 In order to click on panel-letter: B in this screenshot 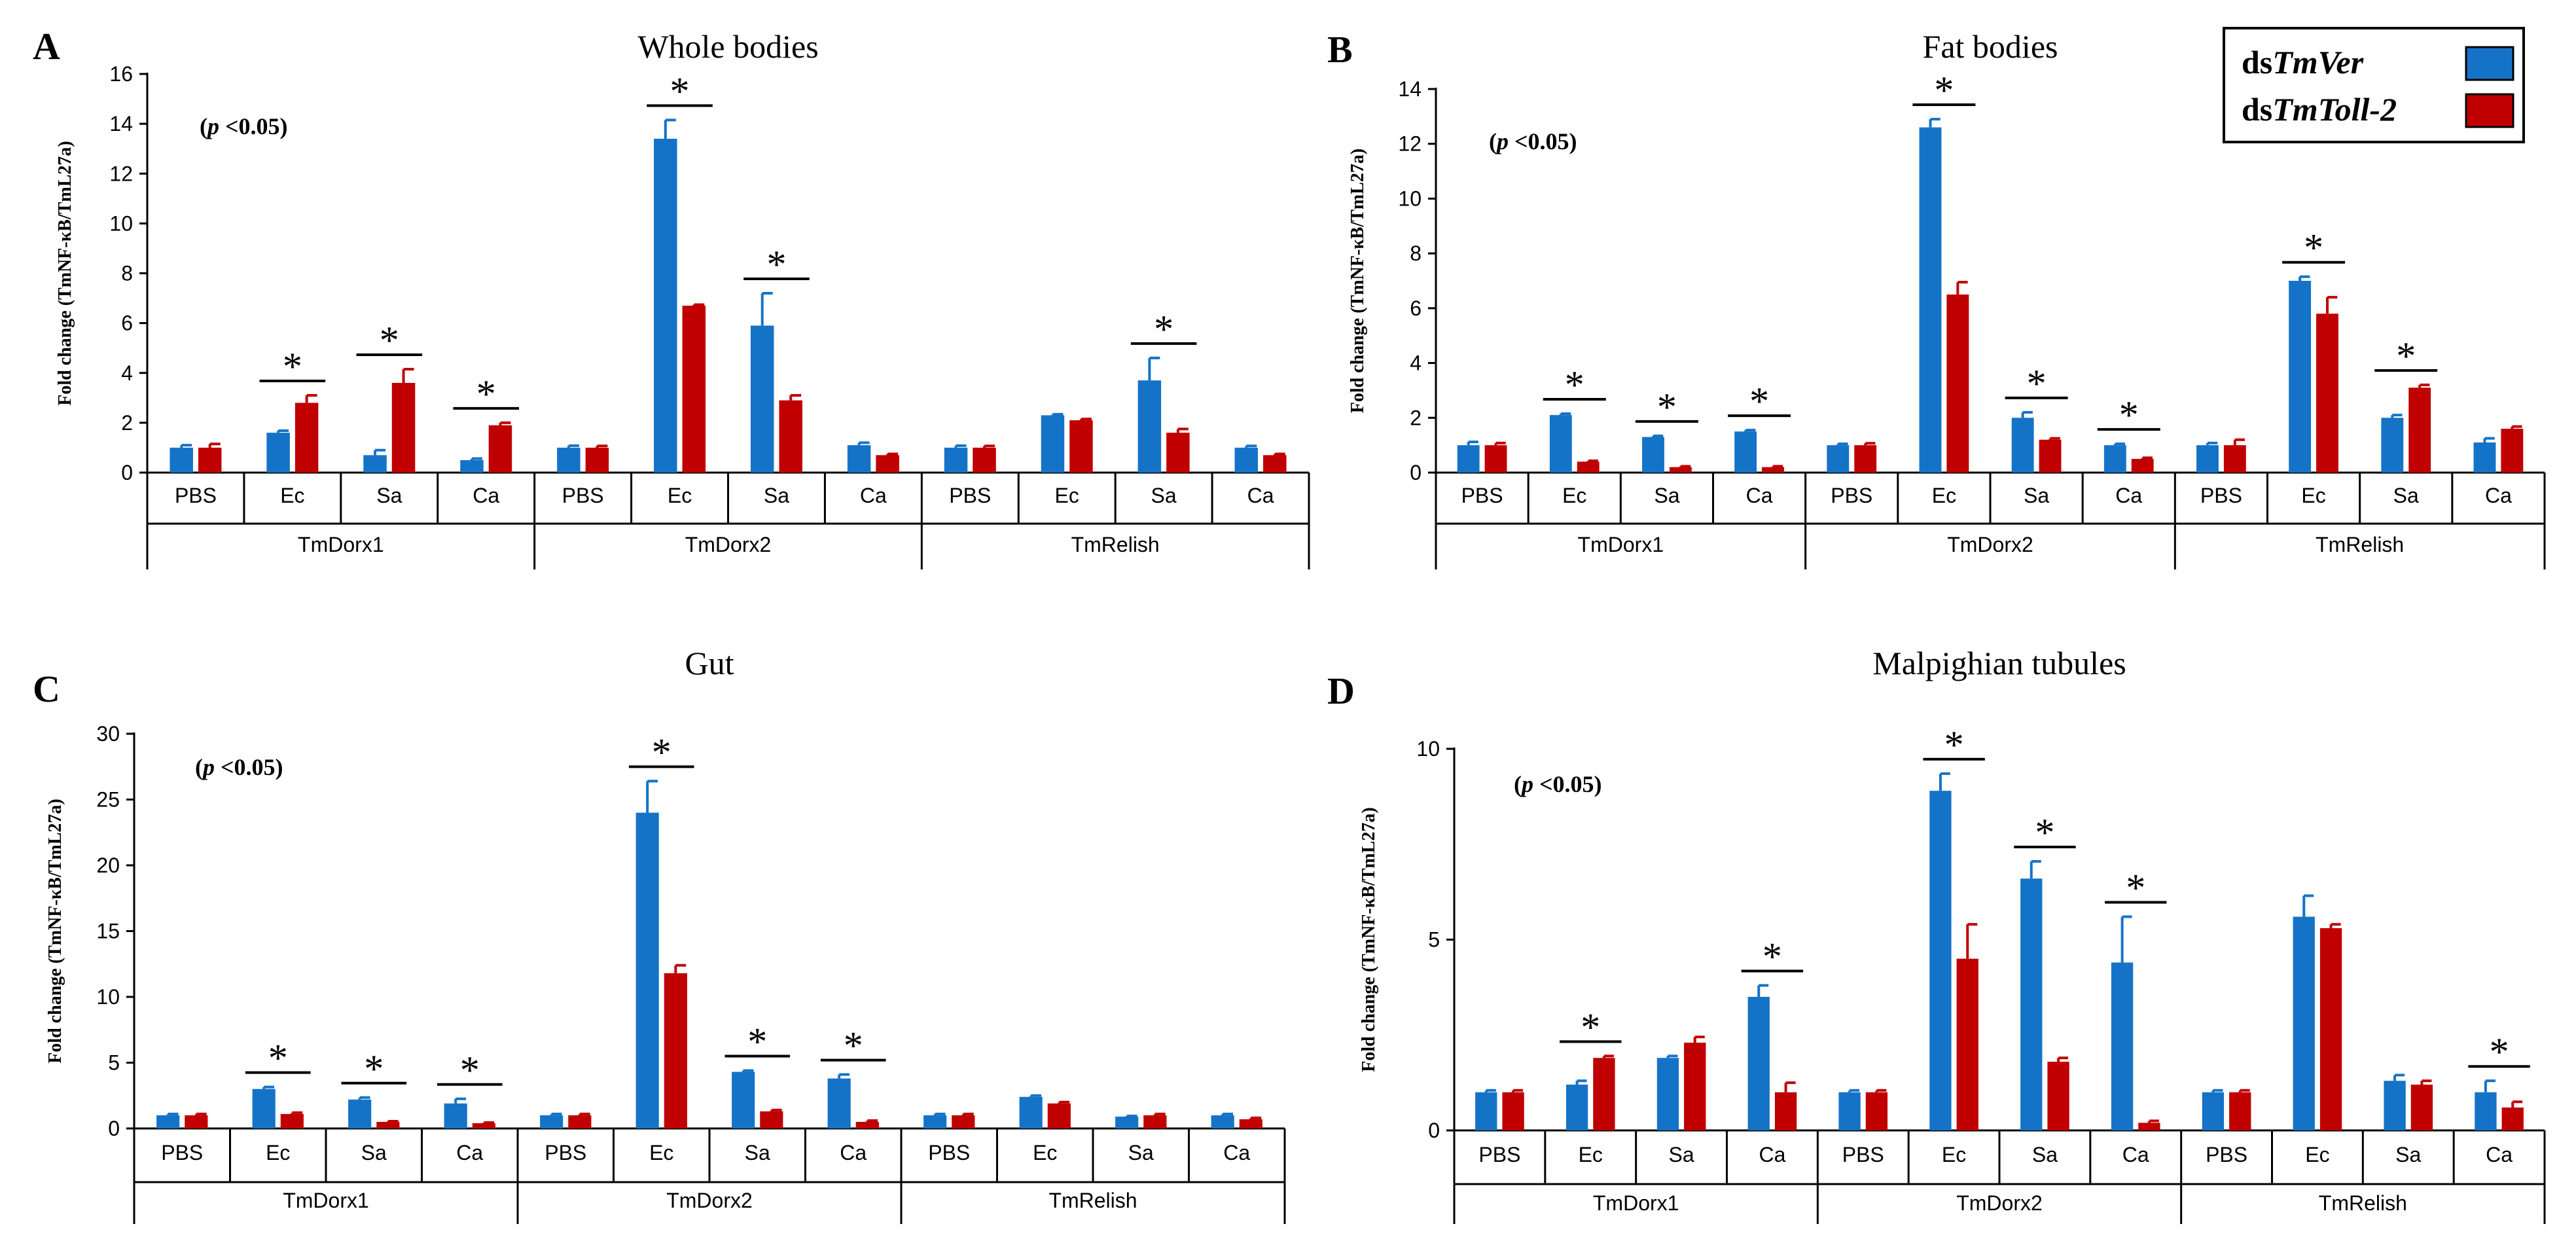, I will do `click(1340, 49)`.